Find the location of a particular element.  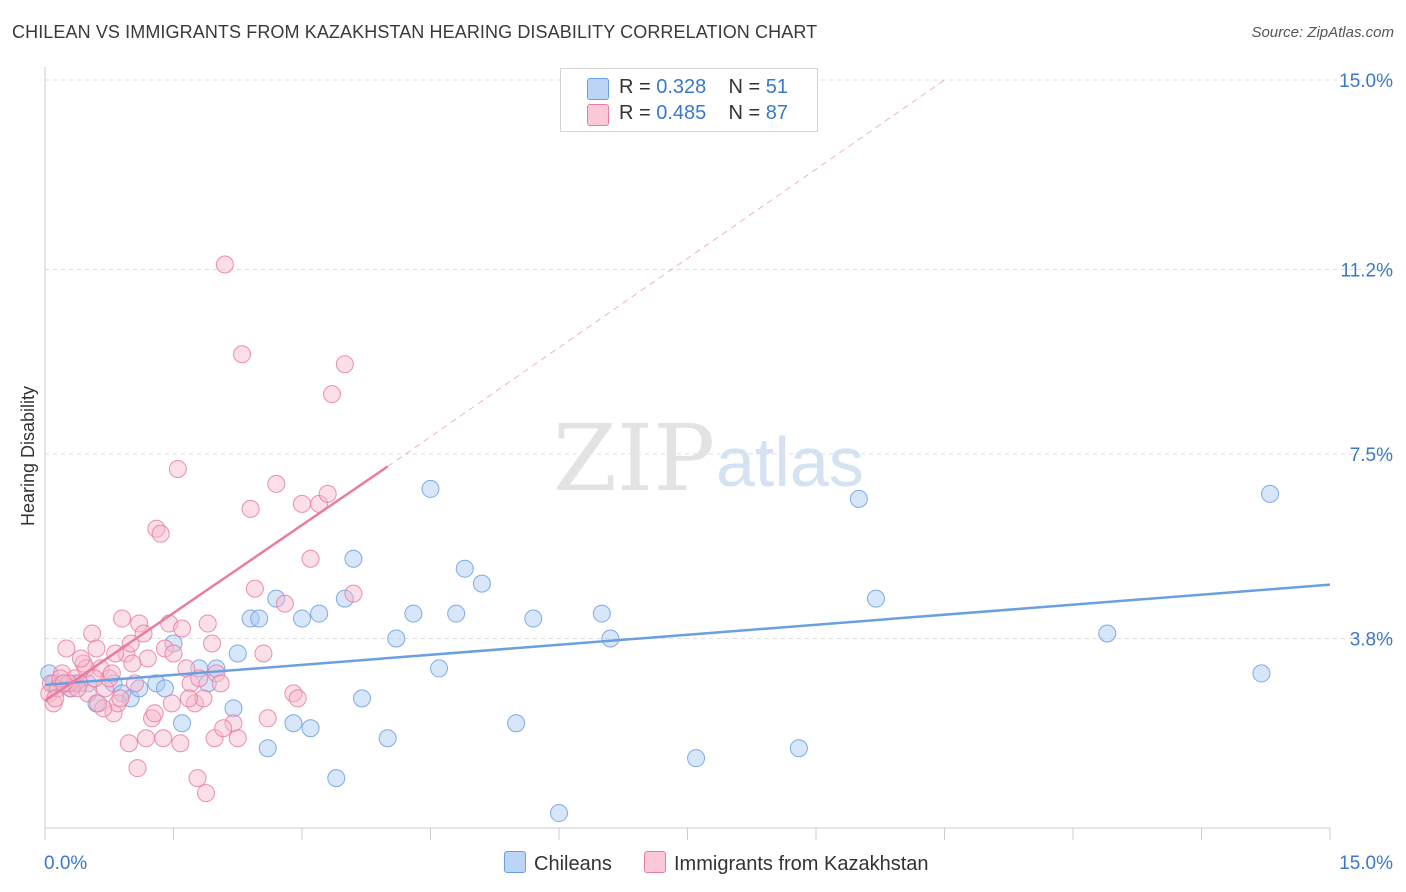

y-tick-labels: 3.8% 7.5% 11.2% 15.0% is located at coordinates (1366, 361).